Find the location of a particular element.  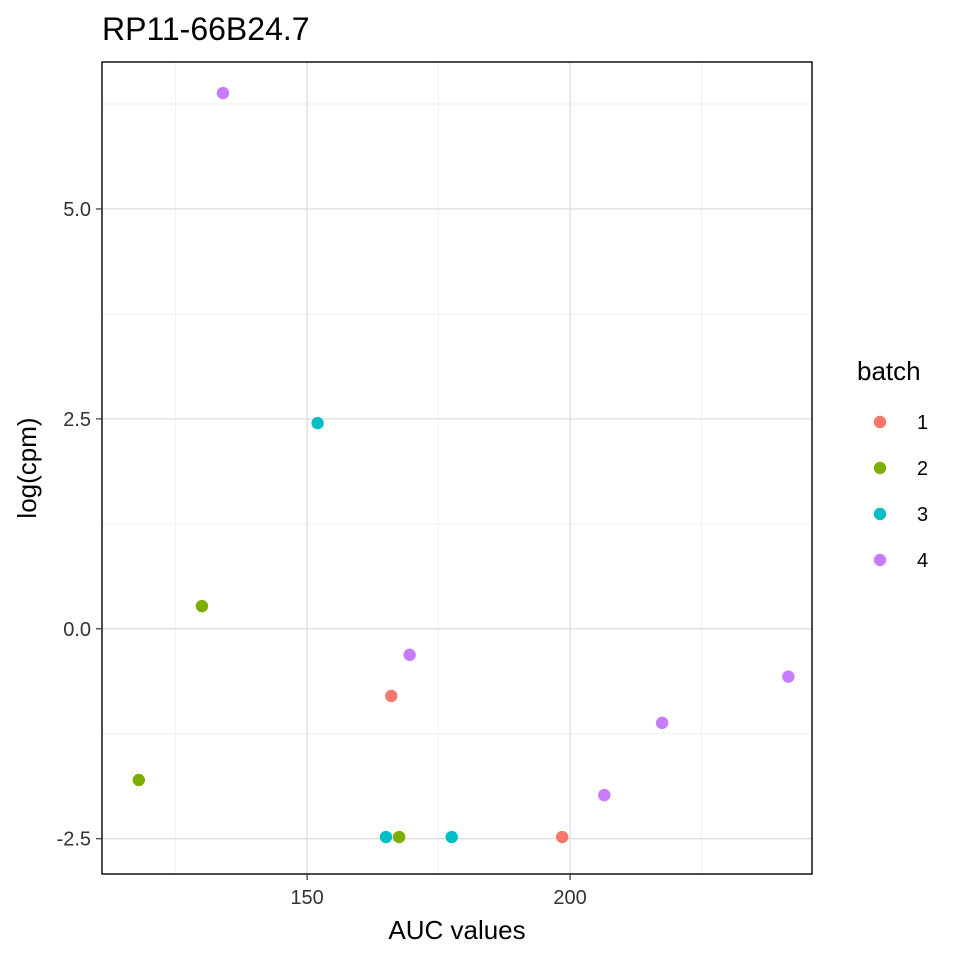

legend-label-2: 2 is located at coordinates (922, 469).